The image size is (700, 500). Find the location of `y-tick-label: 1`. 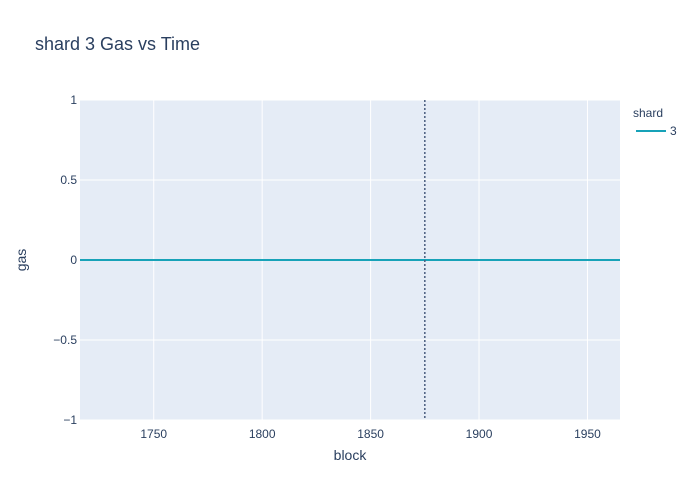

y-tick-label: 1 is located at coordinates (73, 100).